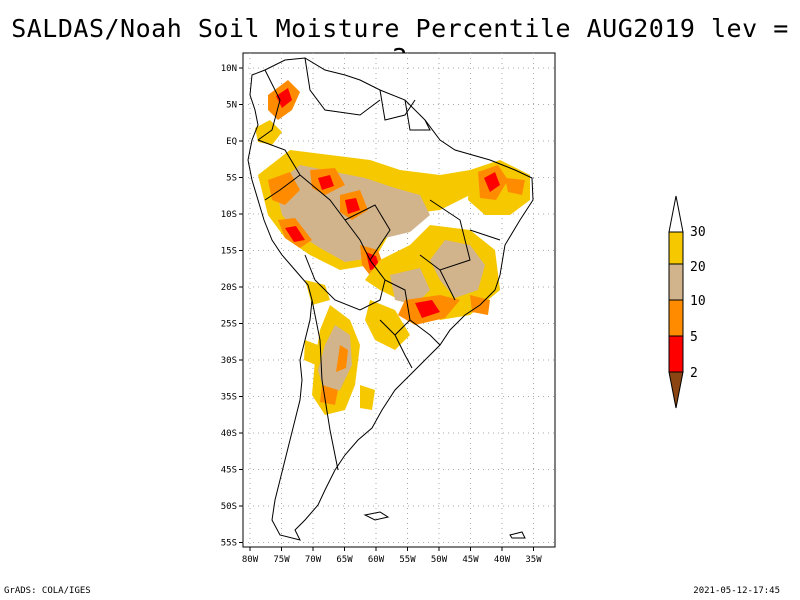 The height and width of the screenshot is (600, 800). I want to click on lat-label: 25S, so click(229, 325).